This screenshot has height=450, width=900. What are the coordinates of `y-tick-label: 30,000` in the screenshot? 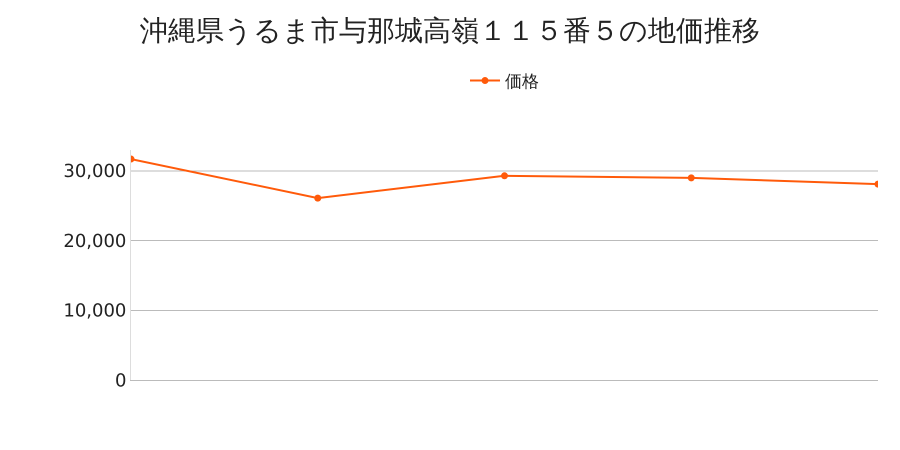 It's located at (94, 171).